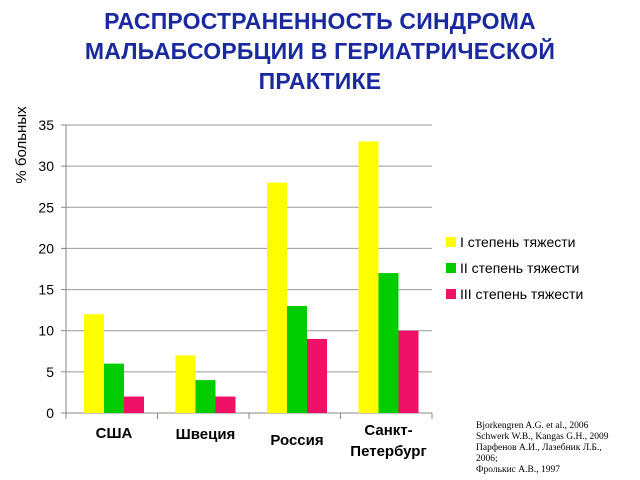  I want to click on y-tick-label-35: 35, so click(46, 125).